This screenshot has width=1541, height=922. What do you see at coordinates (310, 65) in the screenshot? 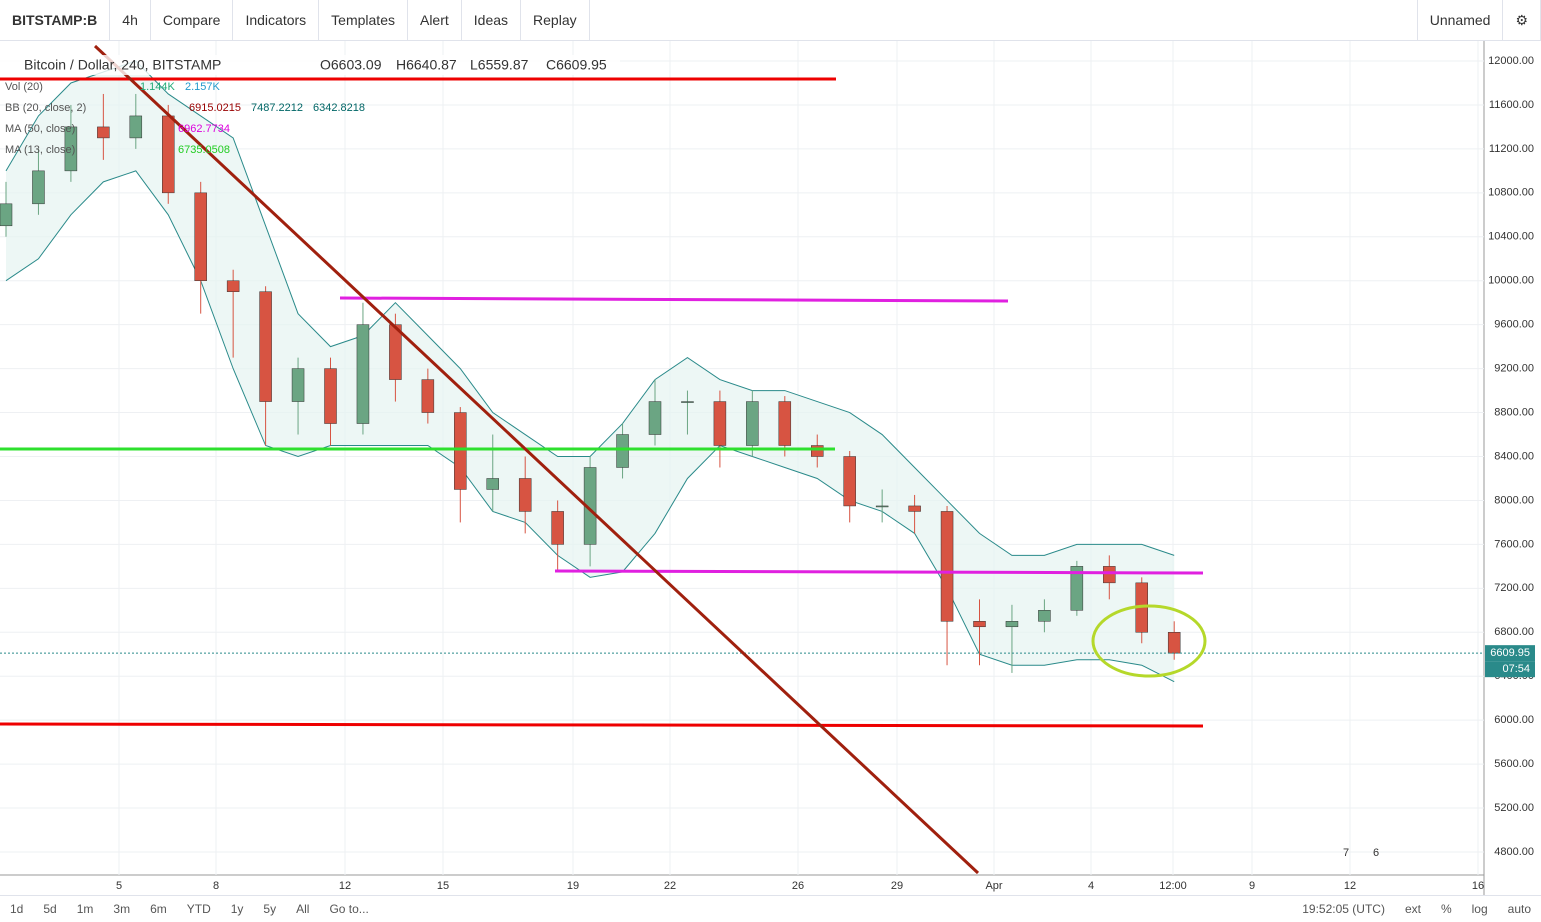
I see `legend-bg` at bounding box center [310, 65].